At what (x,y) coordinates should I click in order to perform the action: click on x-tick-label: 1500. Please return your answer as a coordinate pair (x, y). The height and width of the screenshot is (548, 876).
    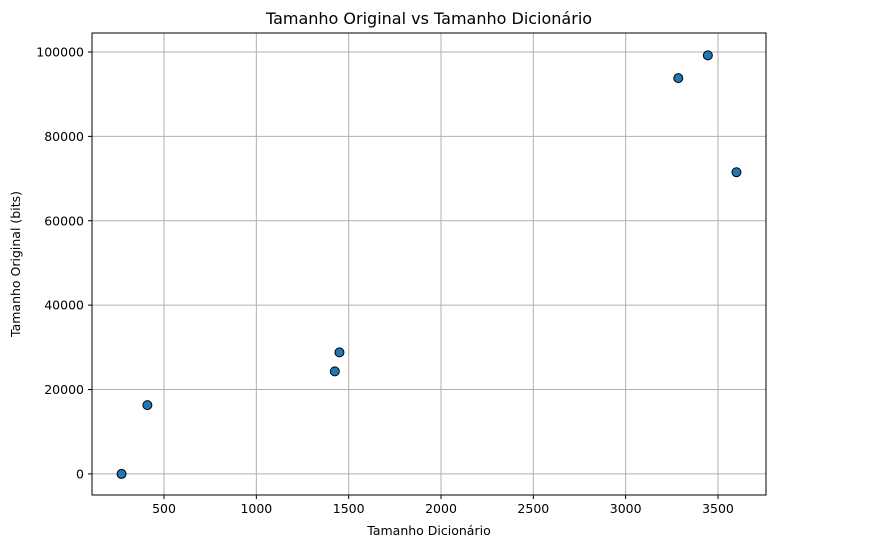
    Looking at the image, I should click on (349, 508).